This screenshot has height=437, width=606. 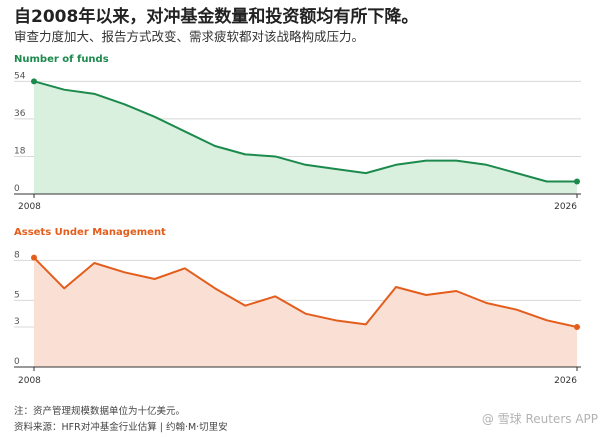 I want to click on chart-subtitle: 审查力度加大、报告方式改变、需求疲软都对该战略构成压力。, so click(x=189, y=36).